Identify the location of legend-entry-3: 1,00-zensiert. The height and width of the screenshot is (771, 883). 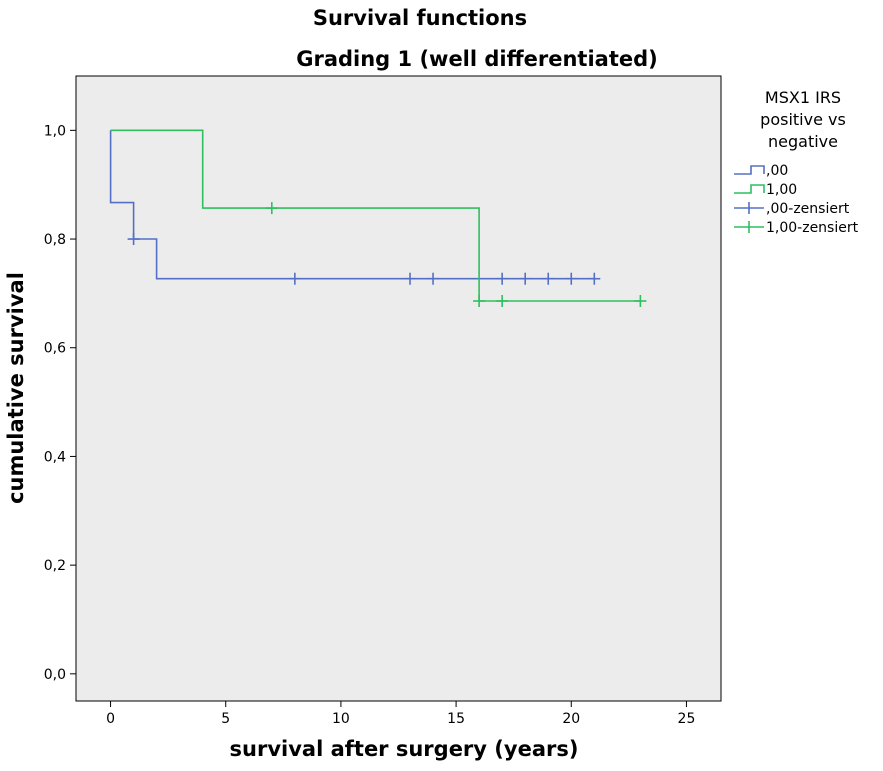
(796, 228).